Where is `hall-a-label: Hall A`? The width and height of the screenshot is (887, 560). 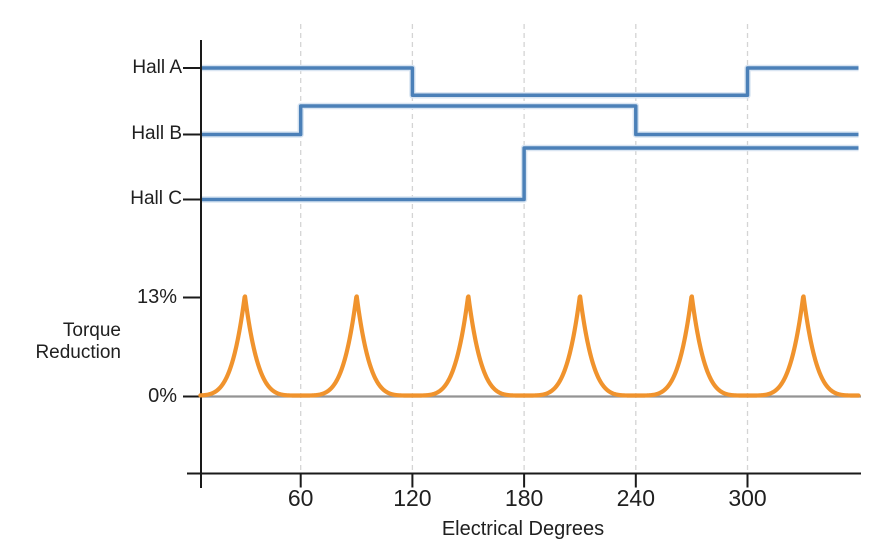 hall-a-label: Hall A is located at coordinates (157, 67).